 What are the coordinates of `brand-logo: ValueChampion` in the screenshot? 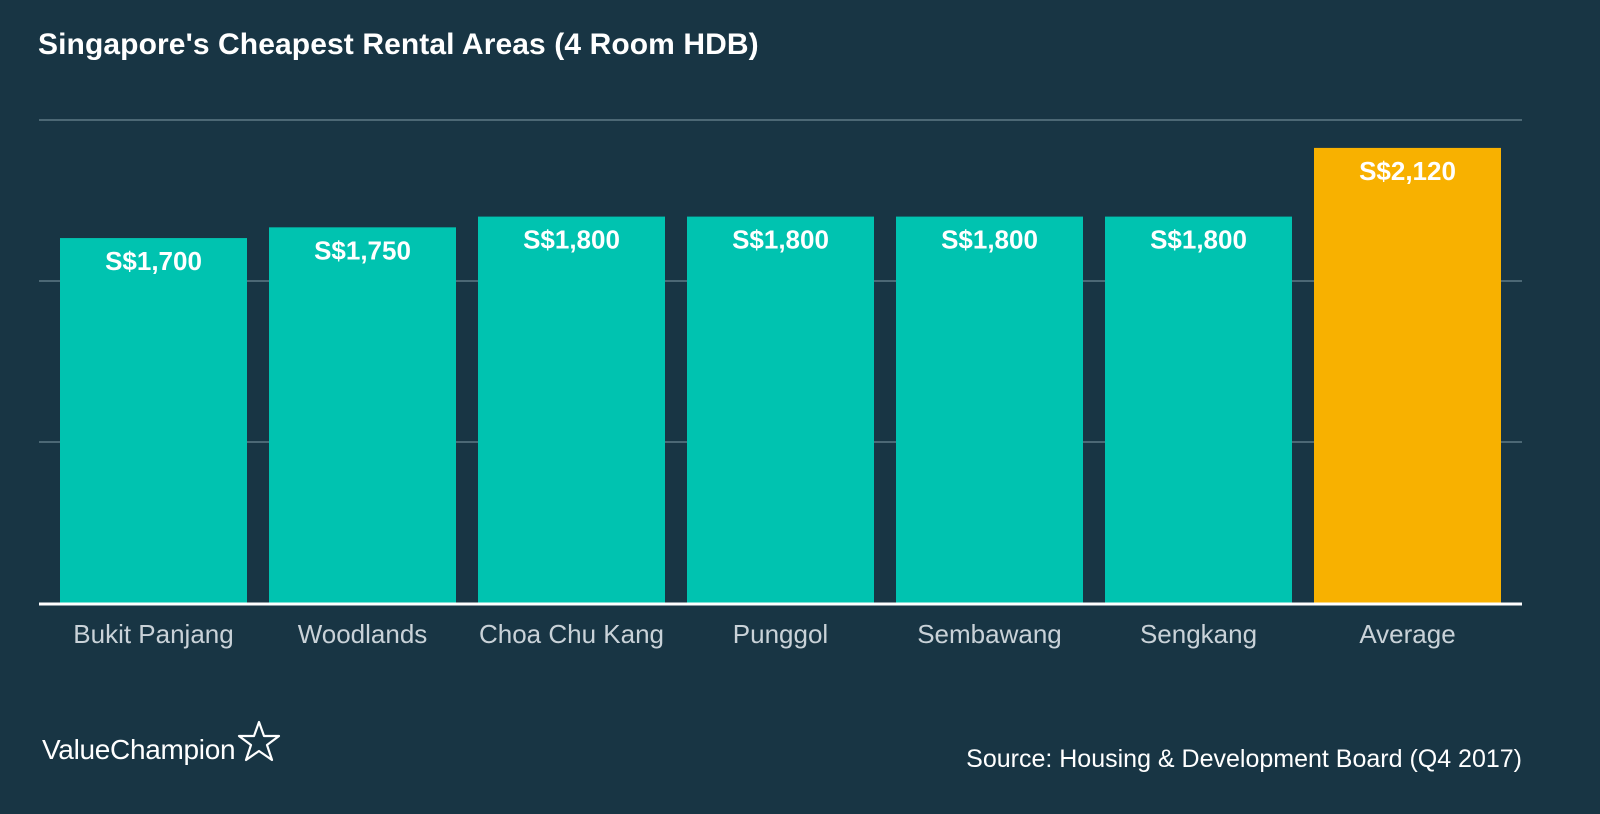 It's located at (161, 744).